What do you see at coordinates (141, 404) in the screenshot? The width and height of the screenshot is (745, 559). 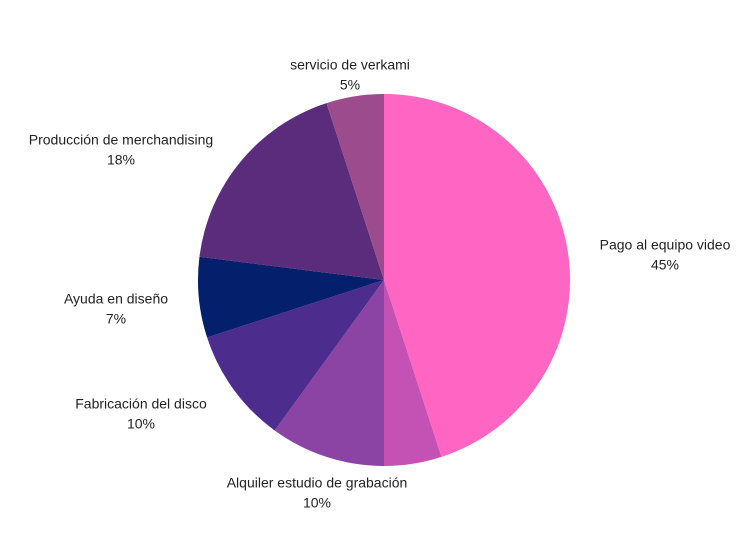 I see `slice-label: Fabricación del disco` at bounding box center [141, 404].